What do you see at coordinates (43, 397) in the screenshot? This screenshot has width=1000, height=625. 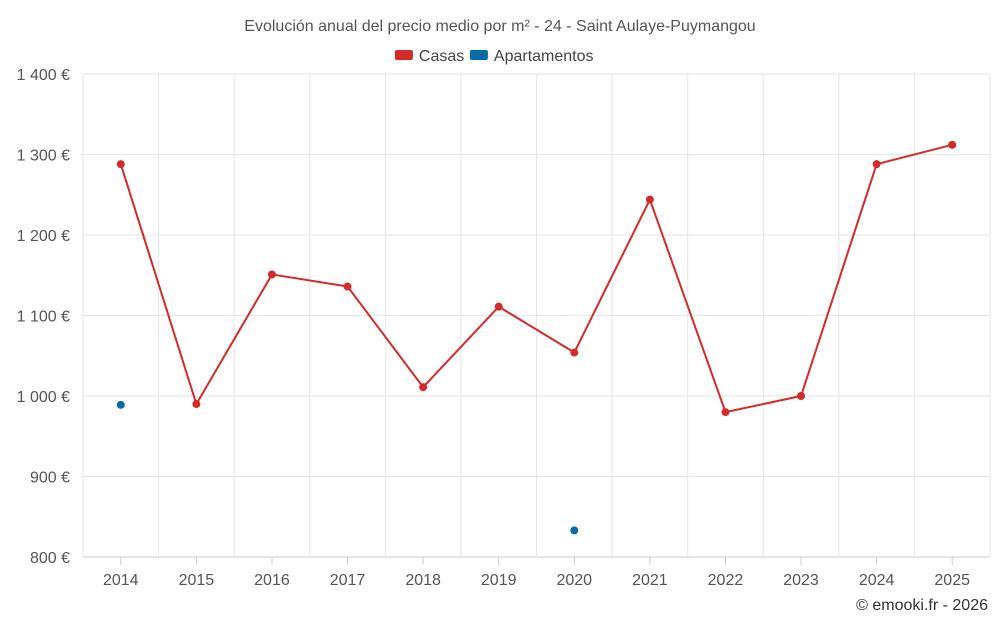 I see `y-tick-label: 1 000 €` at bounding box center [43, 397].